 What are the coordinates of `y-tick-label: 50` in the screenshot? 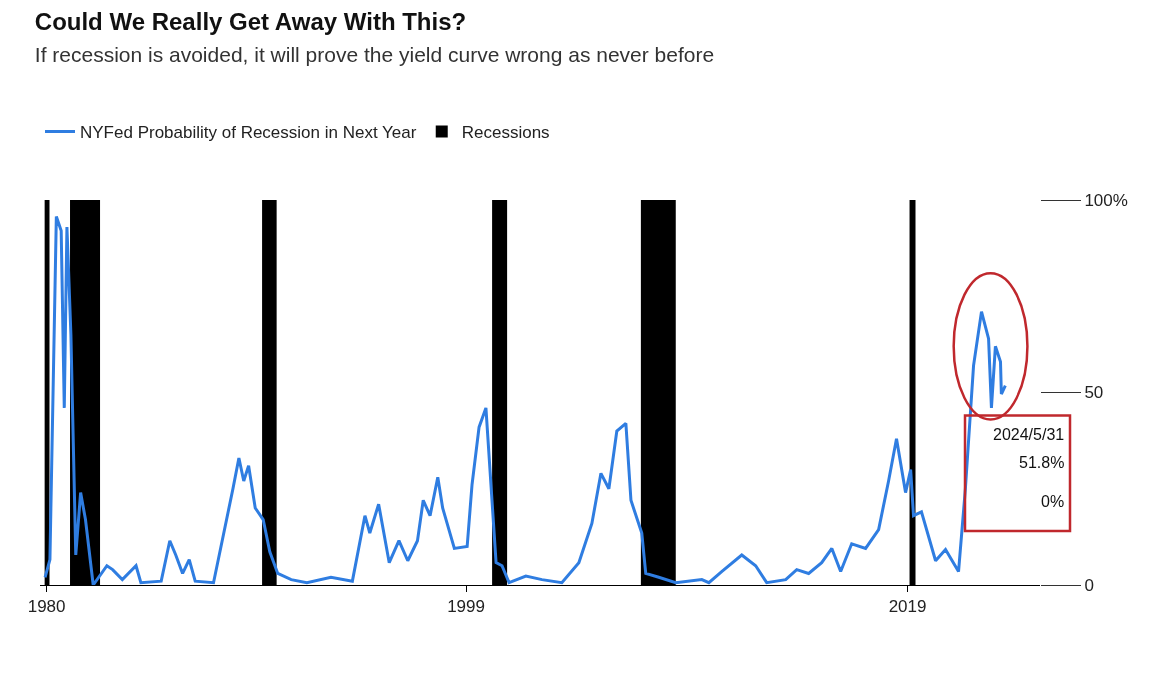 It's located at (1094, 393).